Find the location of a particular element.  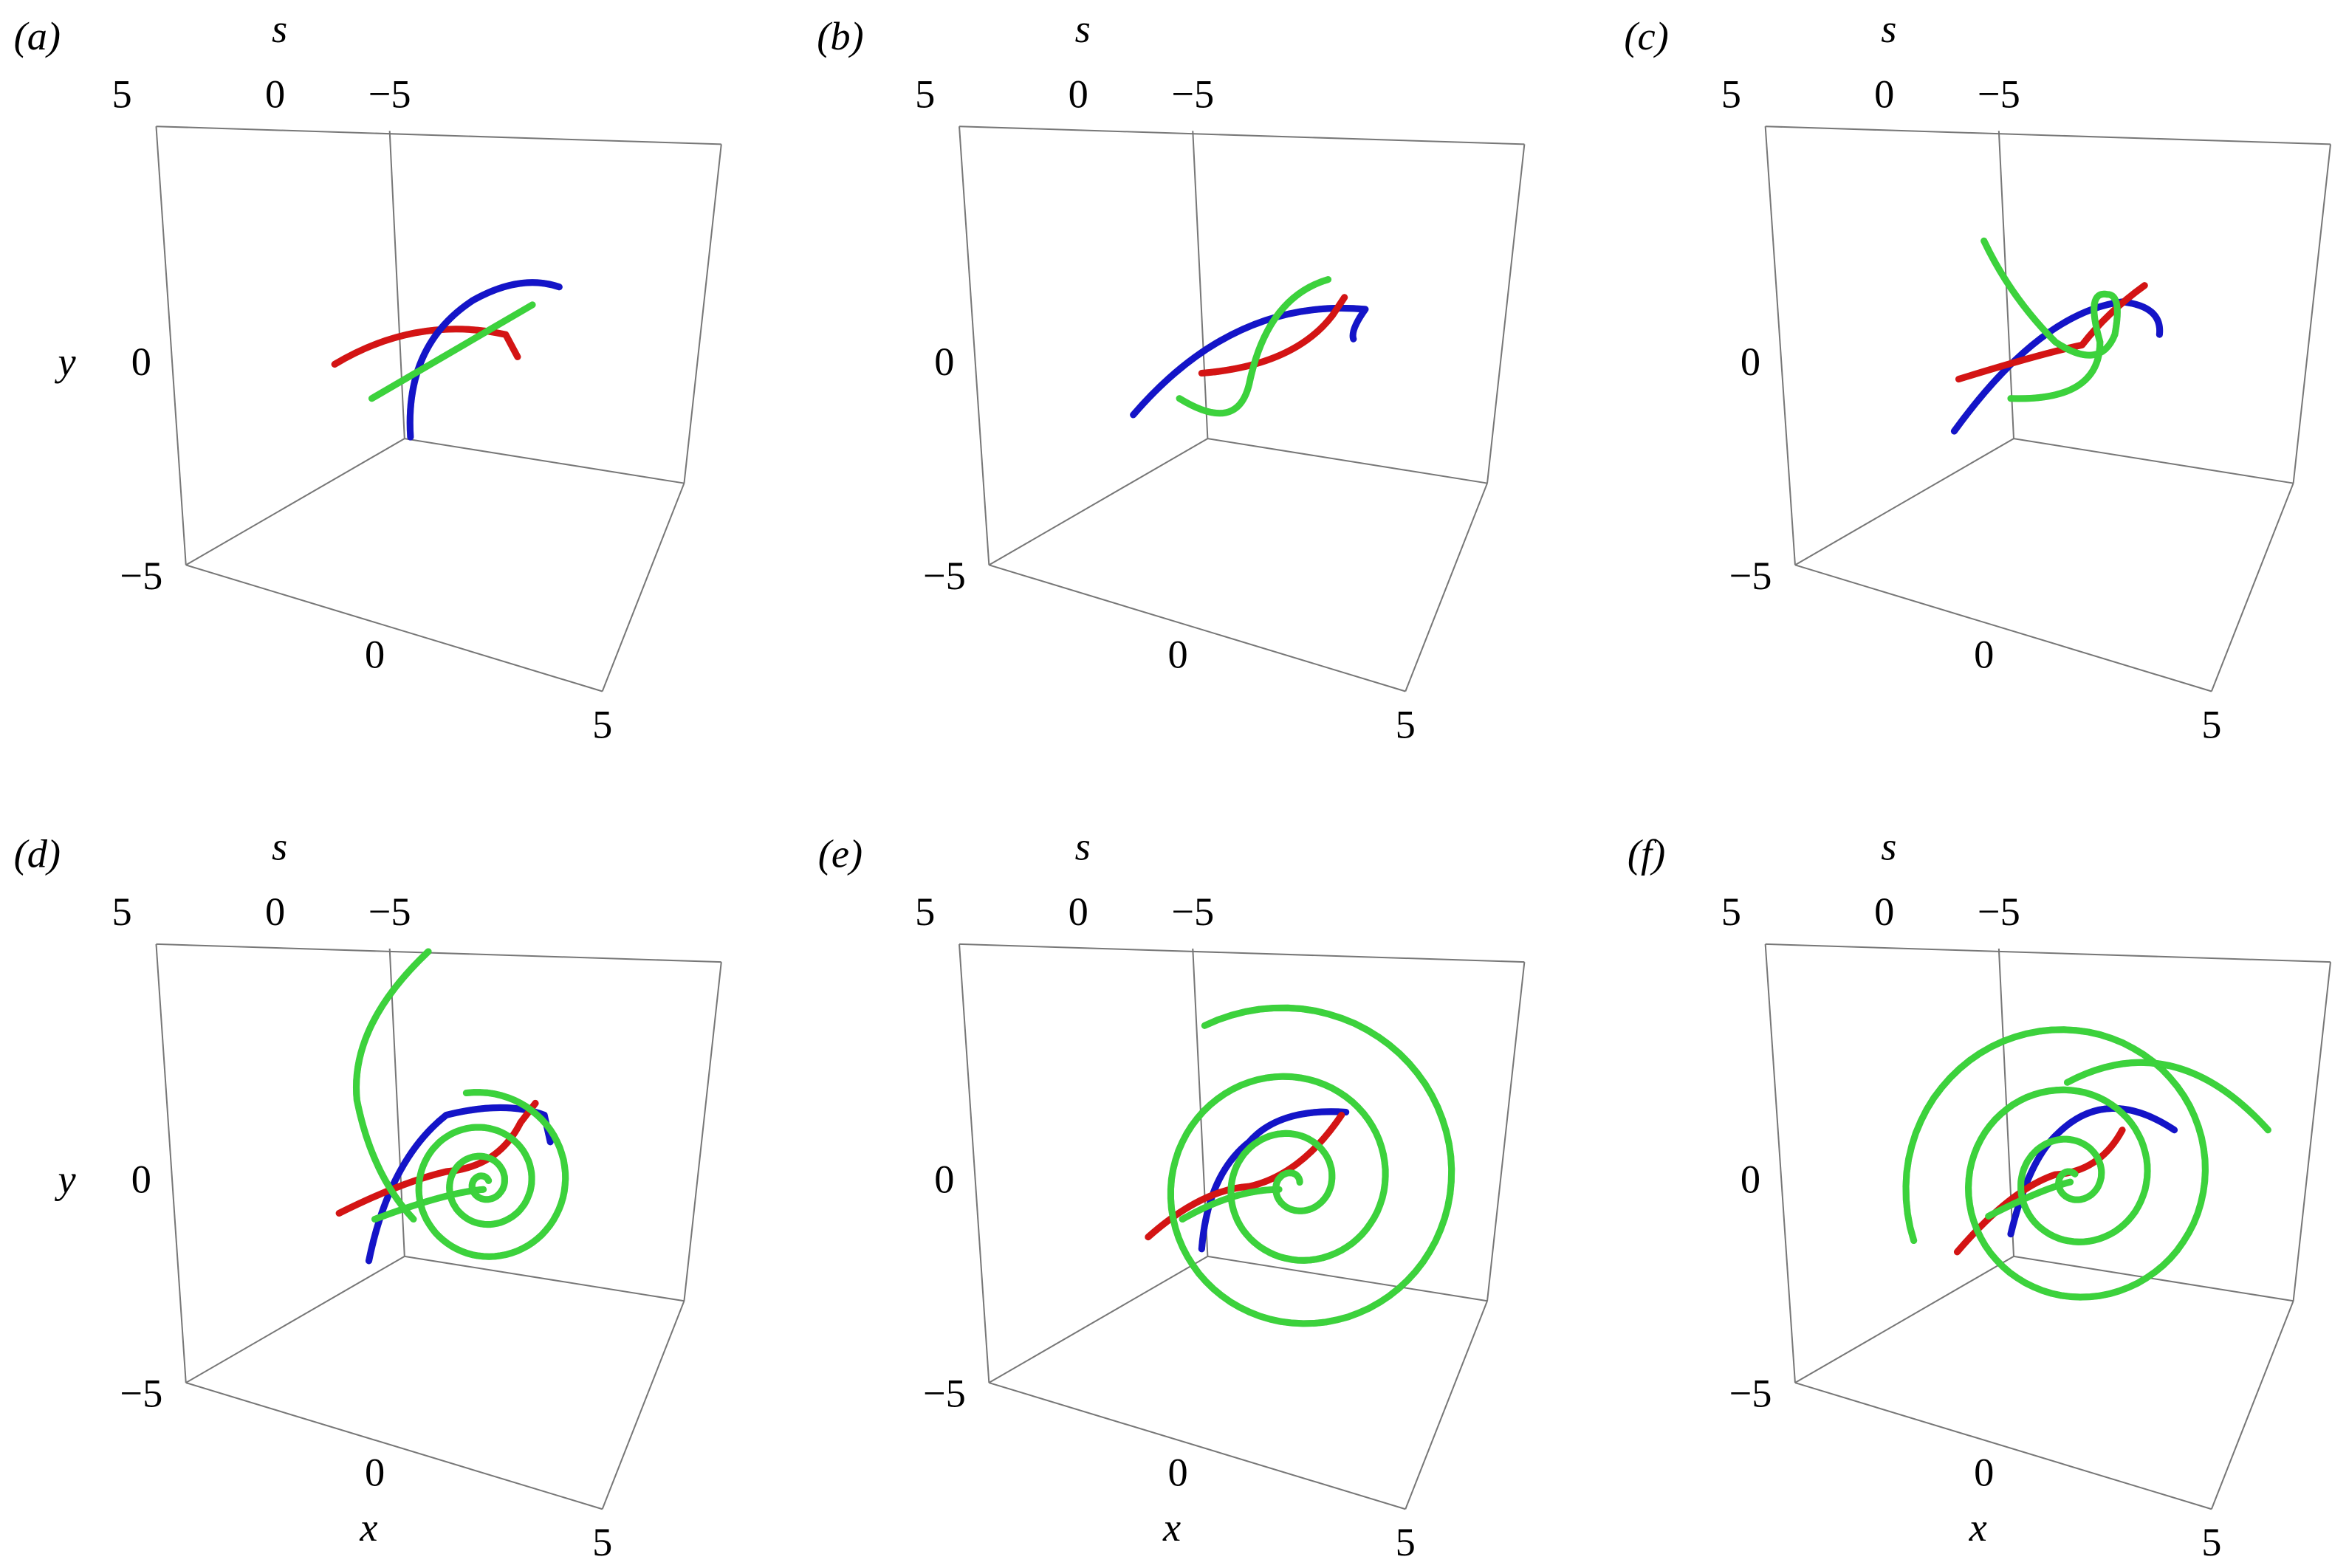

panel: (f) s 5 0 −5 0 −5 0 5 x is located at coordinates (1980, 1194).